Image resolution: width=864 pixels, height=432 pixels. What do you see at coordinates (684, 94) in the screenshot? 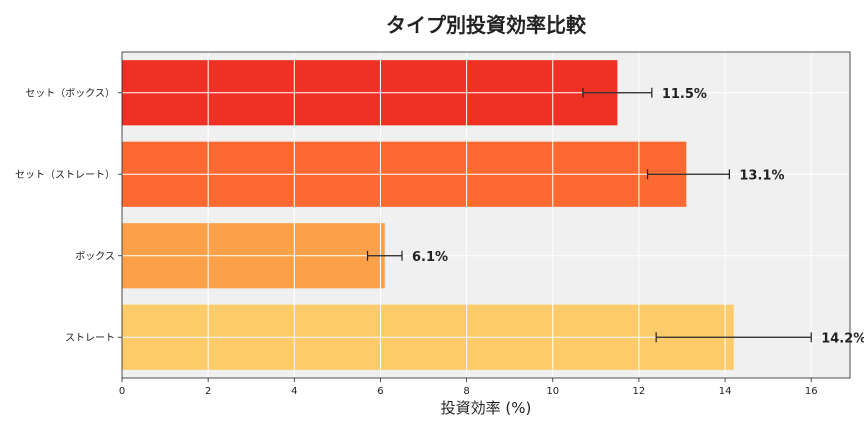
I see `data-label-1: 11.5%` at bounding box center [684, 94].